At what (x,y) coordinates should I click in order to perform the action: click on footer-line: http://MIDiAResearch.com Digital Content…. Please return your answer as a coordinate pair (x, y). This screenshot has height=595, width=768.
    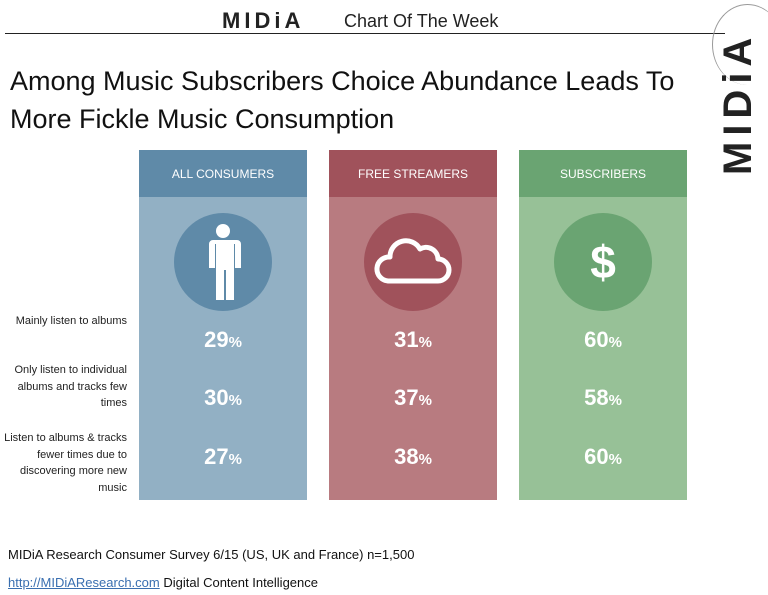
    Looking at the image, I should click on (163, 582).